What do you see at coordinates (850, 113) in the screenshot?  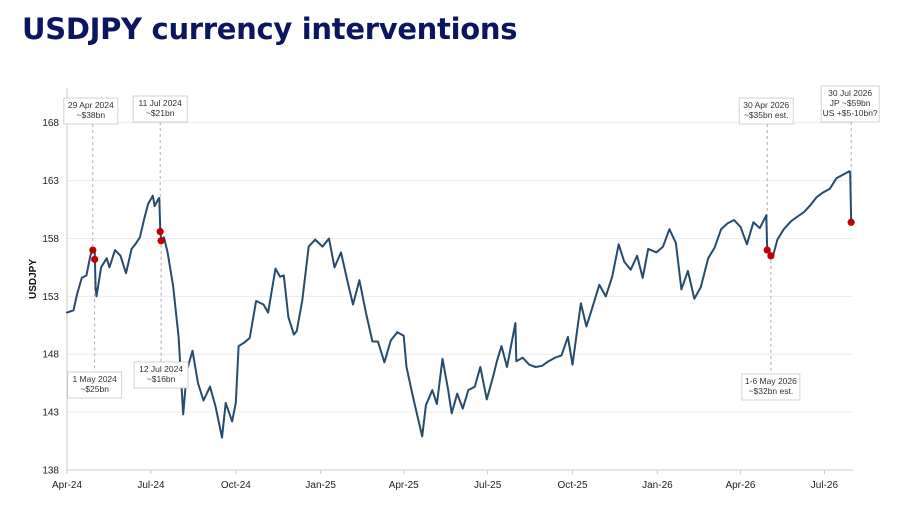 I see `annotation-text: US +$5-10bn?` at bounding box center [850, 113].